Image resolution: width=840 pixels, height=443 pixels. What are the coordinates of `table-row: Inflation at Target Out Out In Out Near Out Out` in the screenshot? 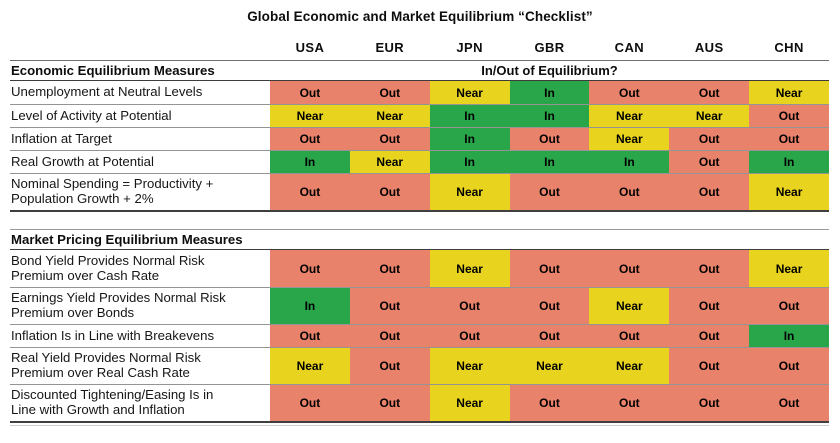 It's located at (419, 138).